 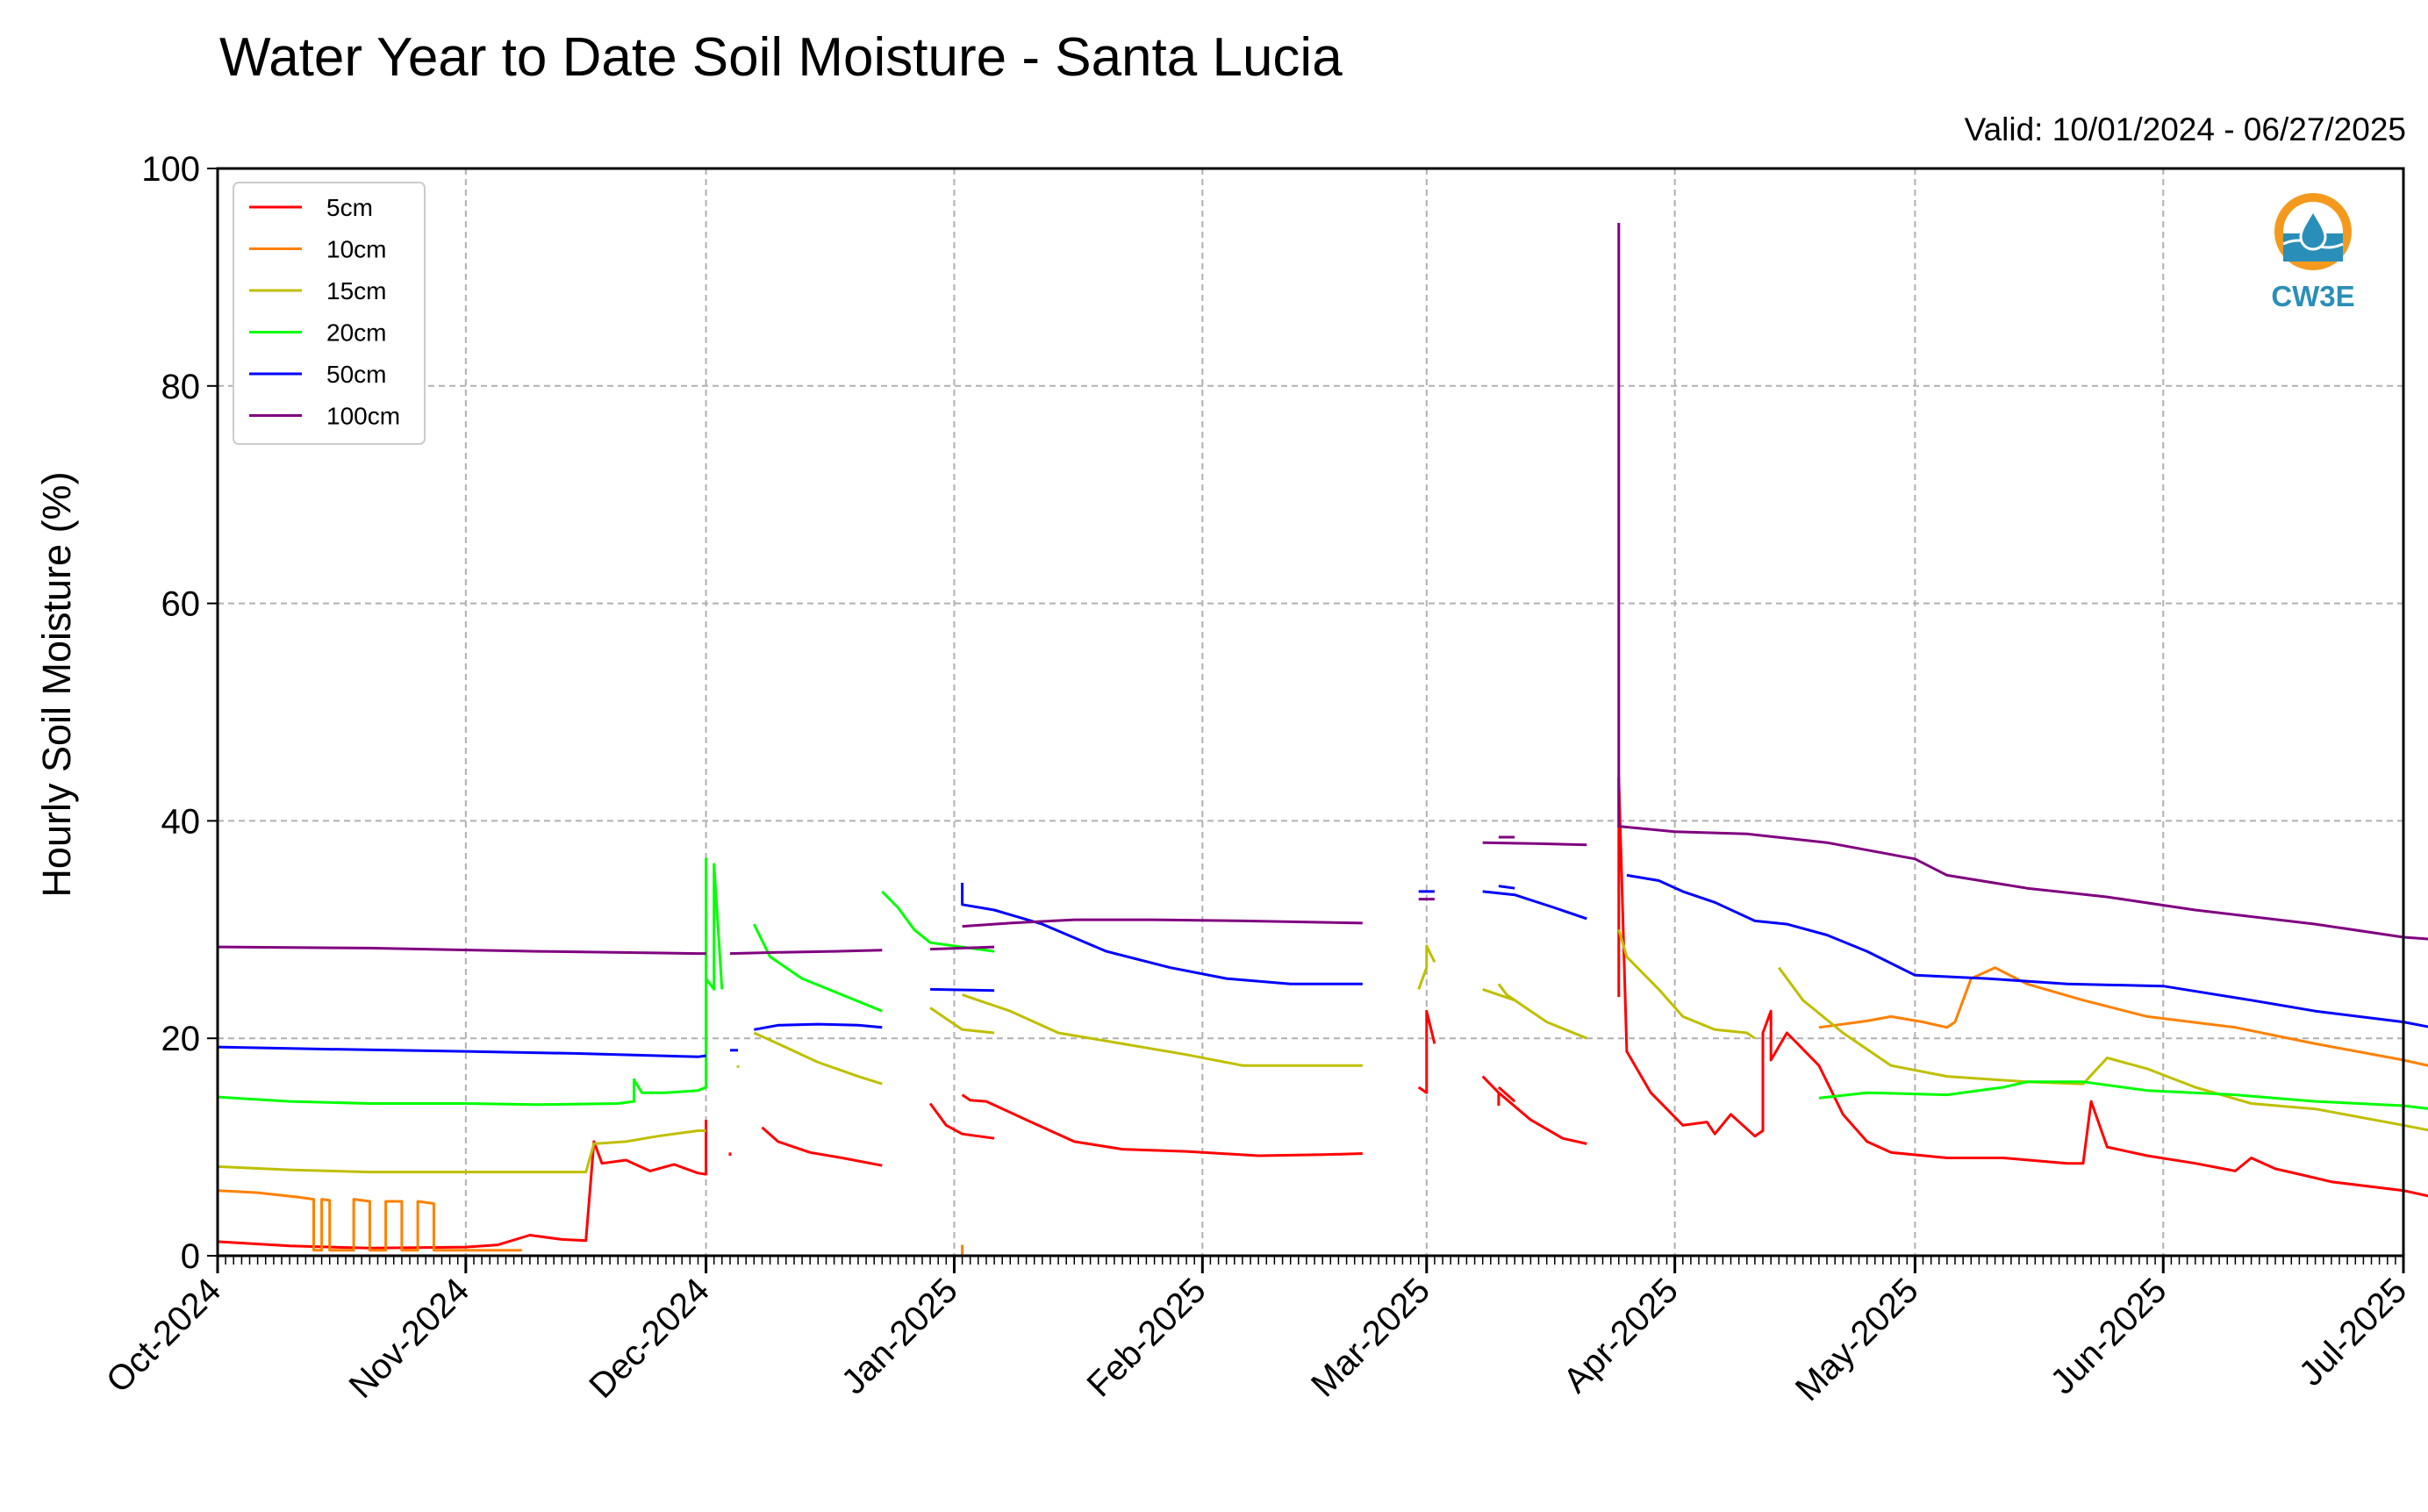 What do you see at coordinates (1370, 1337) in the screenshot?
I see `x-tick-label: Mar-2025` at bounding box center [1370, 1337].